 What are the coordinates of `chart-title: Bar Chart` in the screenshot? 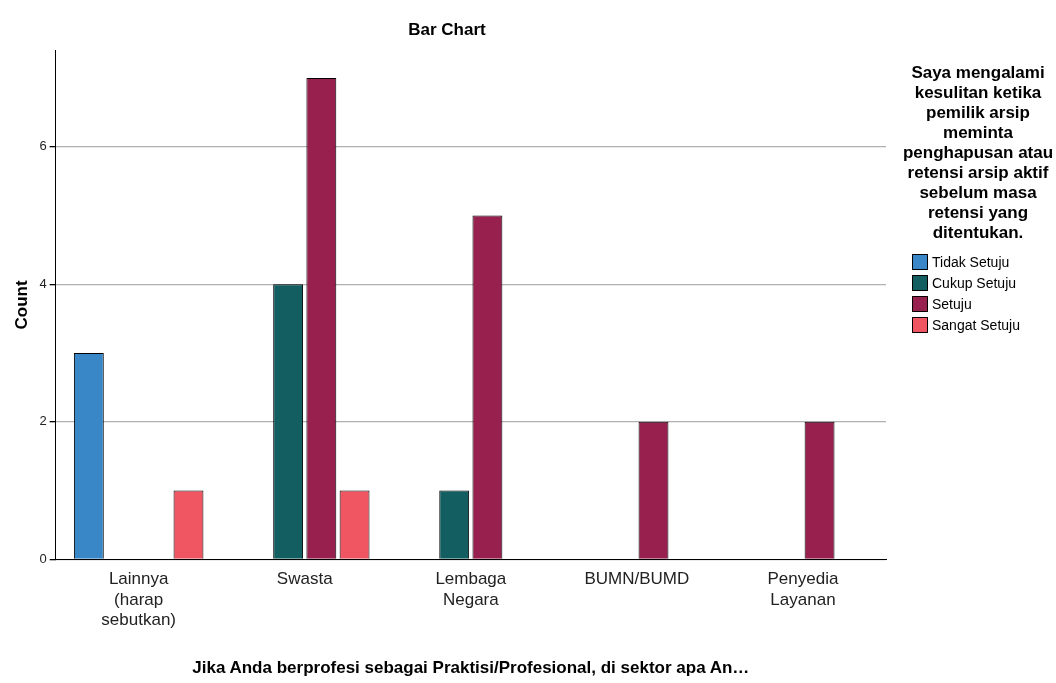 It's located at (447, 29).